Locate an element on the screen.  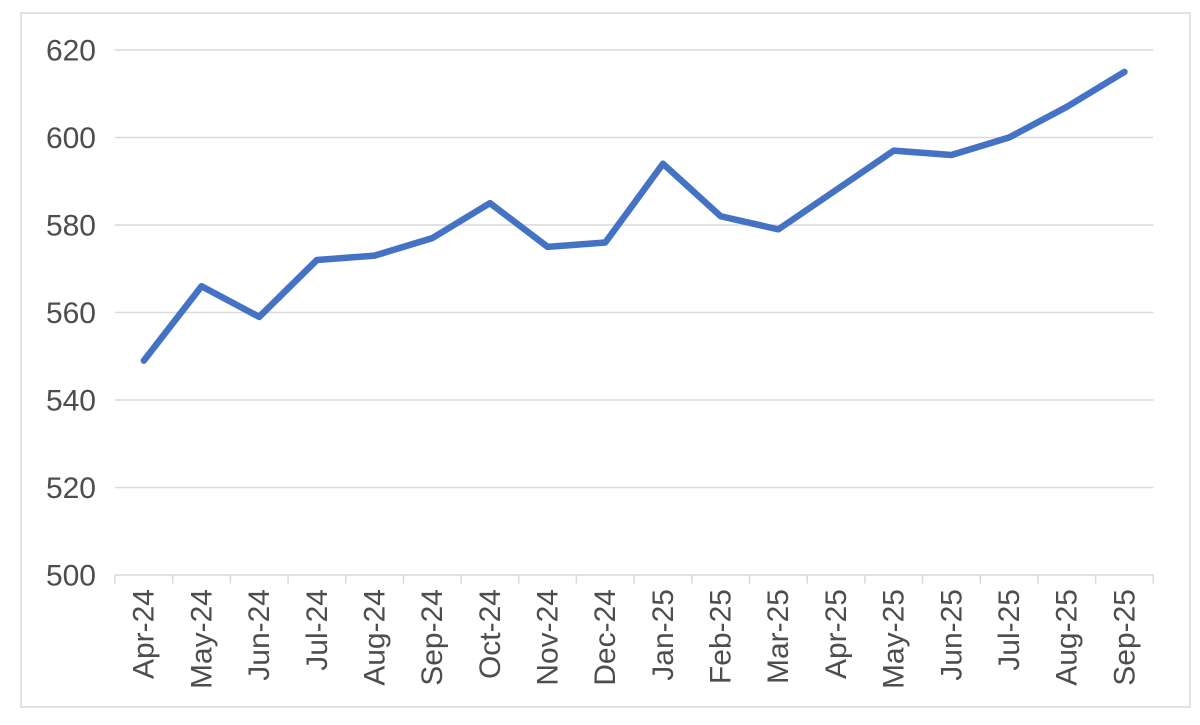
x-axis-label: Nov-24 is located at coordinates (548, 637).